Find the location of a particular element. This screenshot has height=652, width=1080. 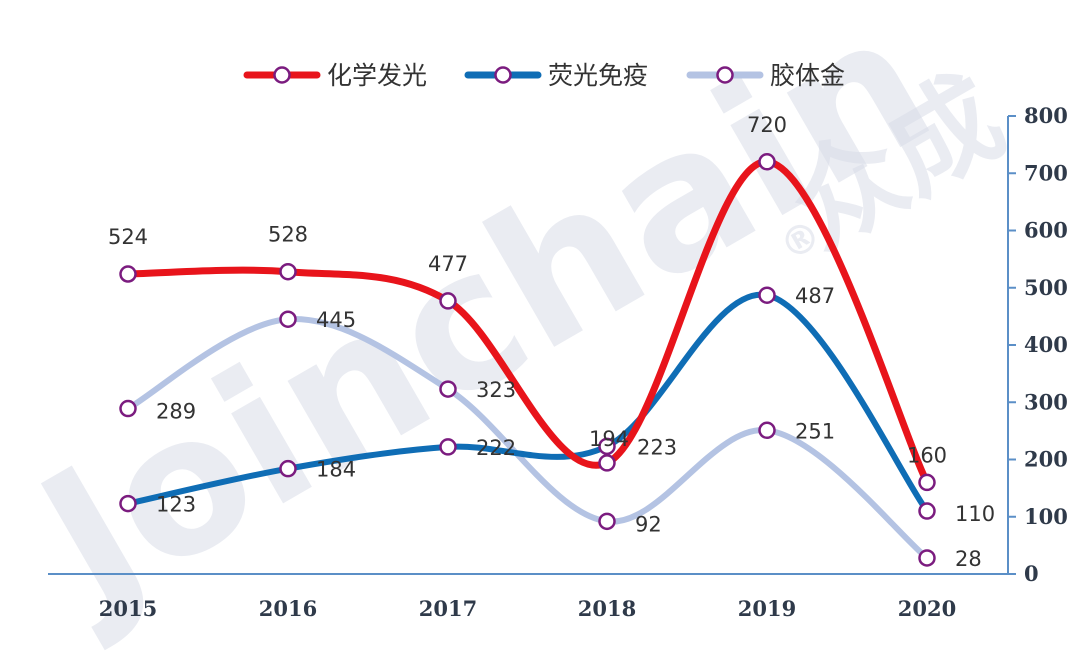

legend-item: 荧光免疫 is located at coordinates (556, 75).